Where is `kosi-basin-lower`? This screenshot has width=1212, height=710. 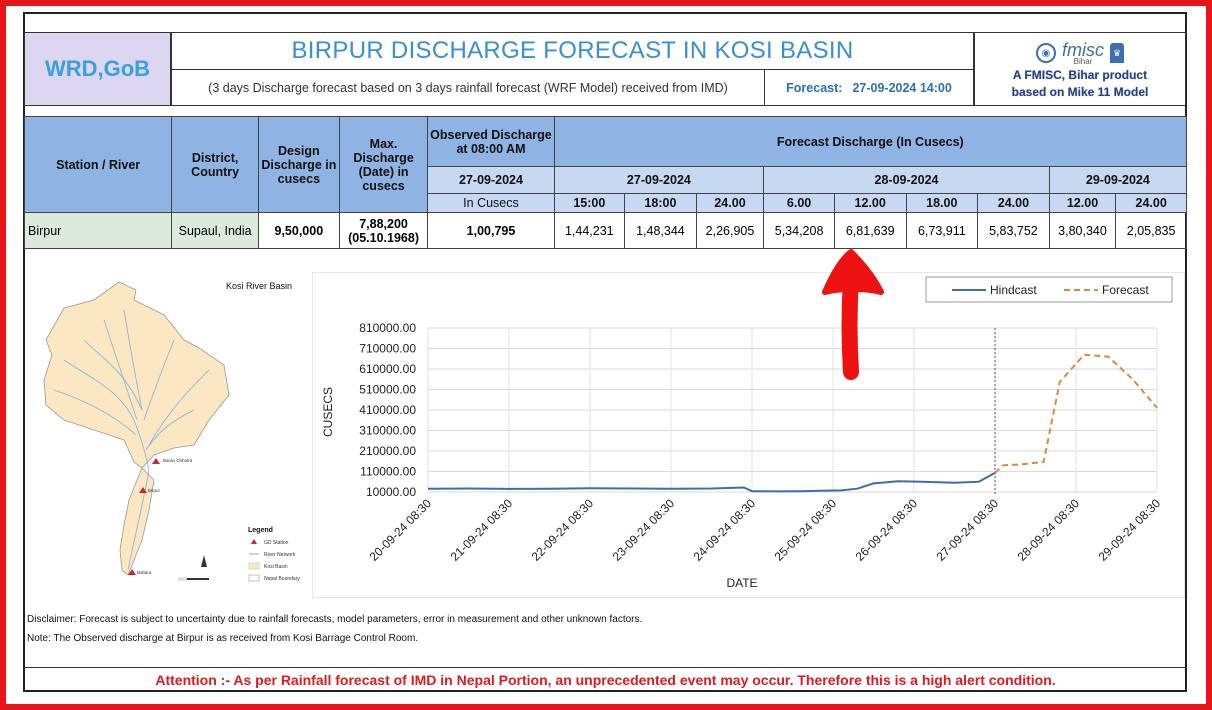
kosi-basin-lower is located at coordinates (137, 521).